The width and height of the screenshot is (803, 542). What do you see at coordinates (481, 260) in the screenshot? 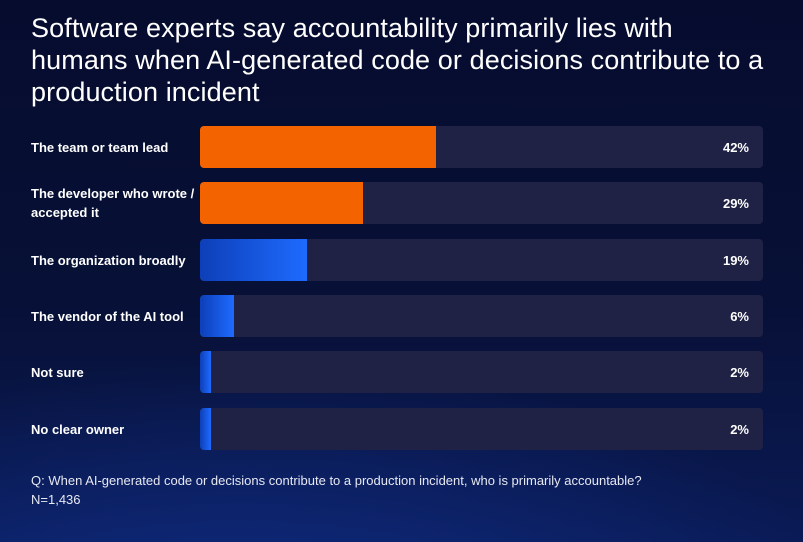
I see `bar-track: 19%` at bounding box center [481, 260].